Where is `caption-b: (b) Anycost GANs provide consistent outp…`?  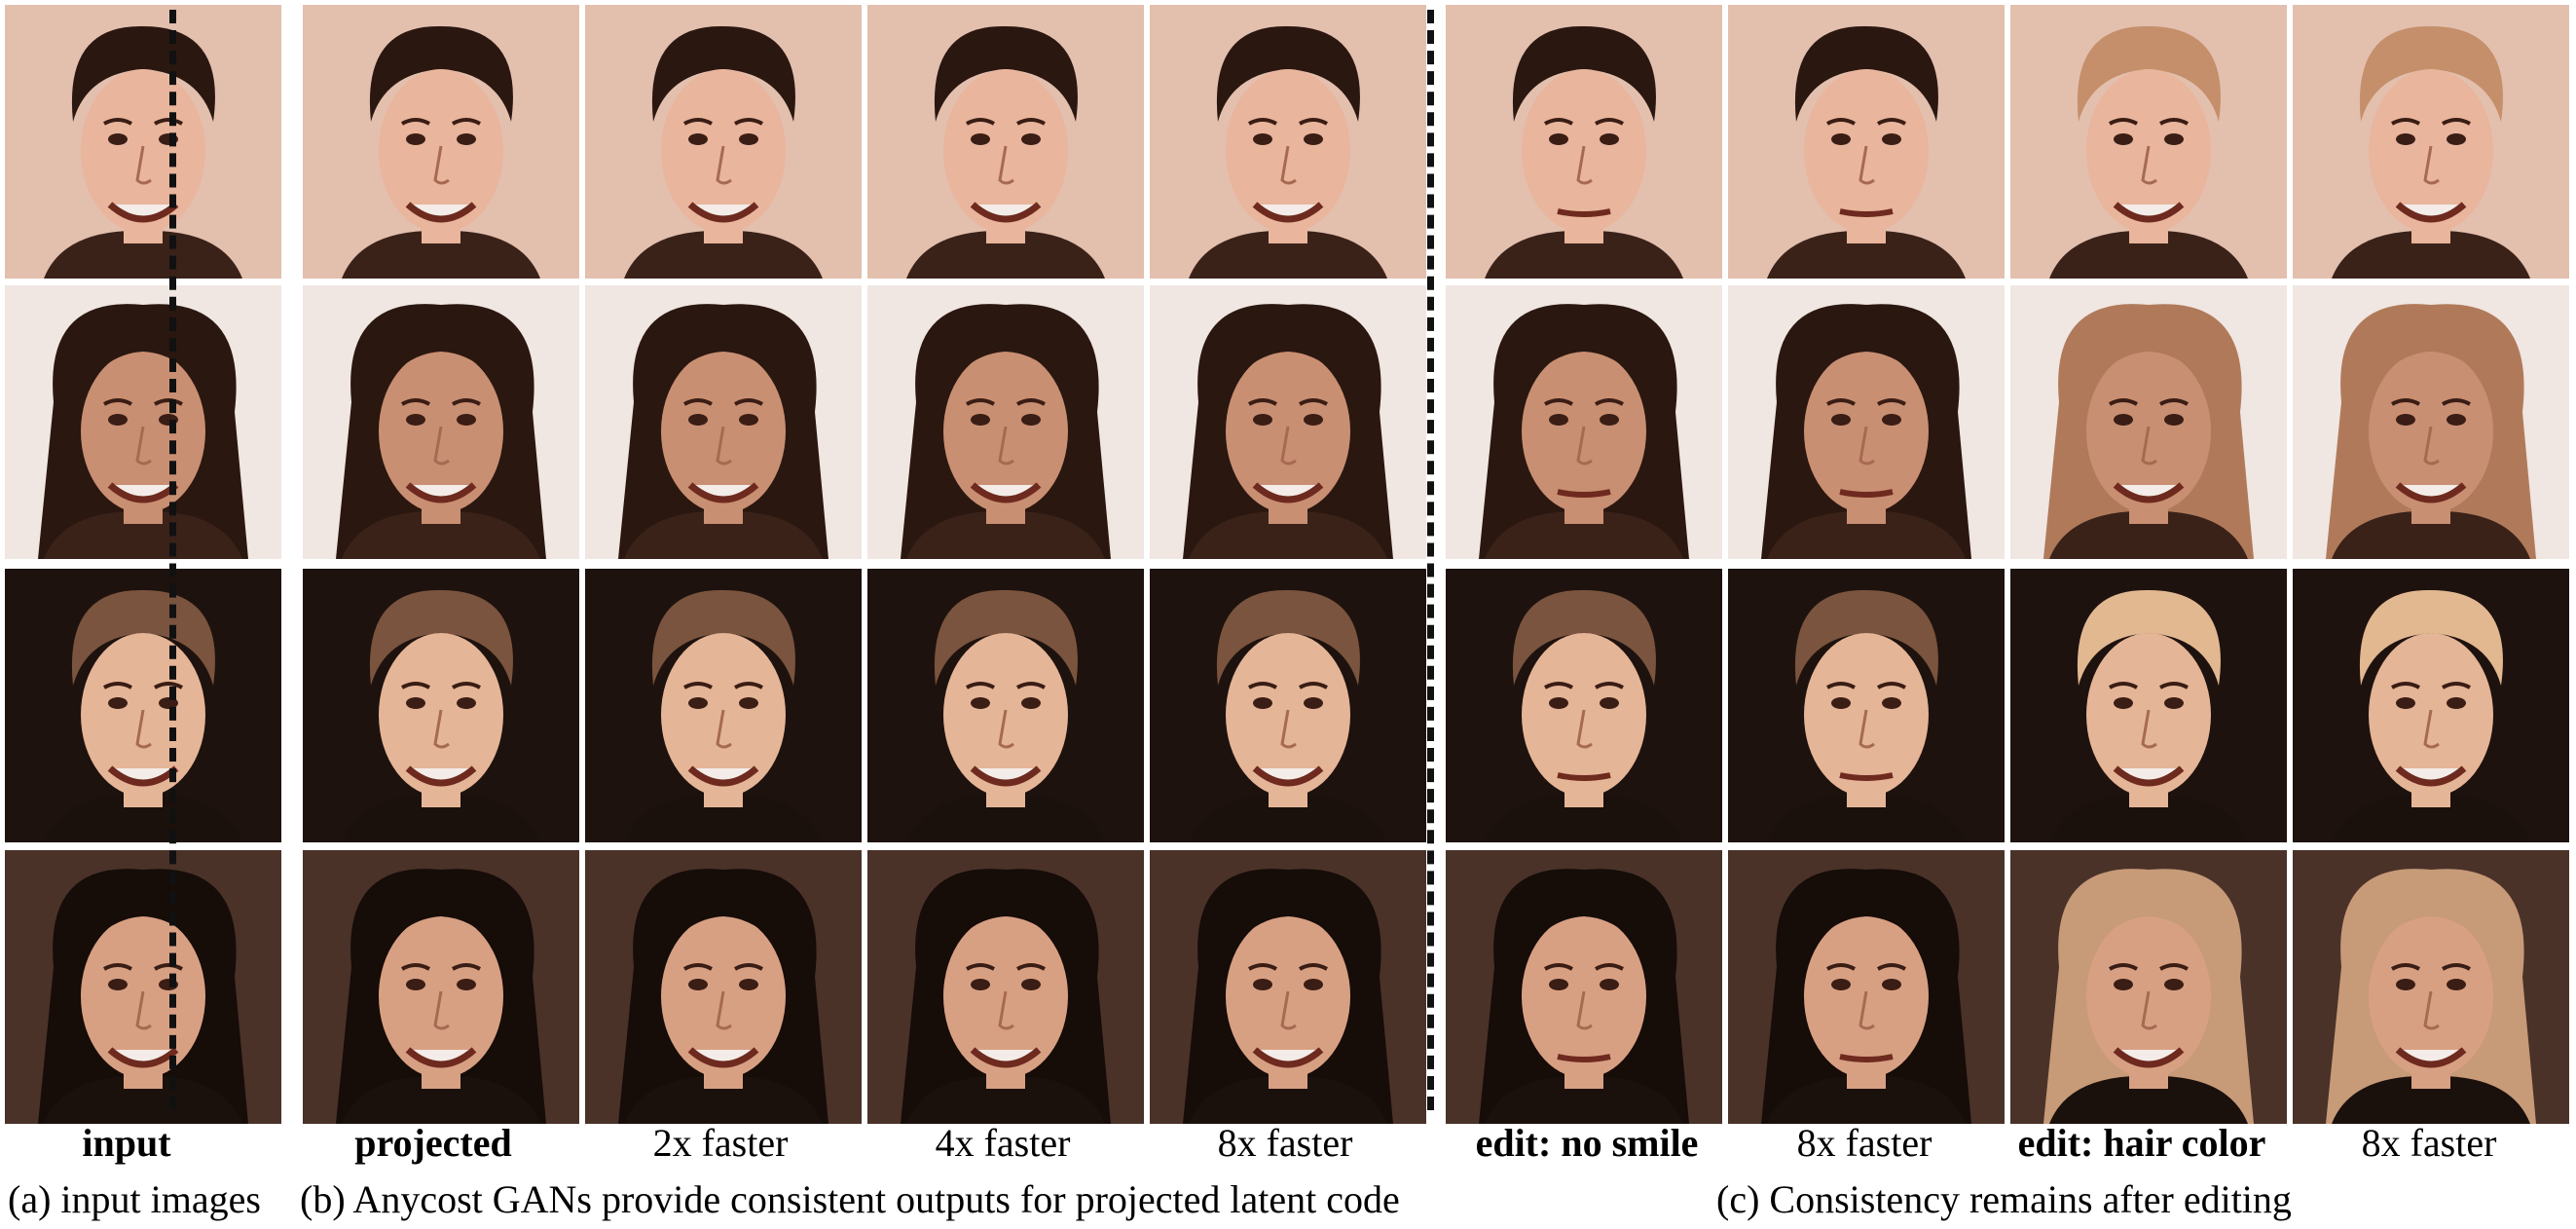
caption-b: (b) Anycost GANs provide consistent outp… is located at coordinates (850, 1199).